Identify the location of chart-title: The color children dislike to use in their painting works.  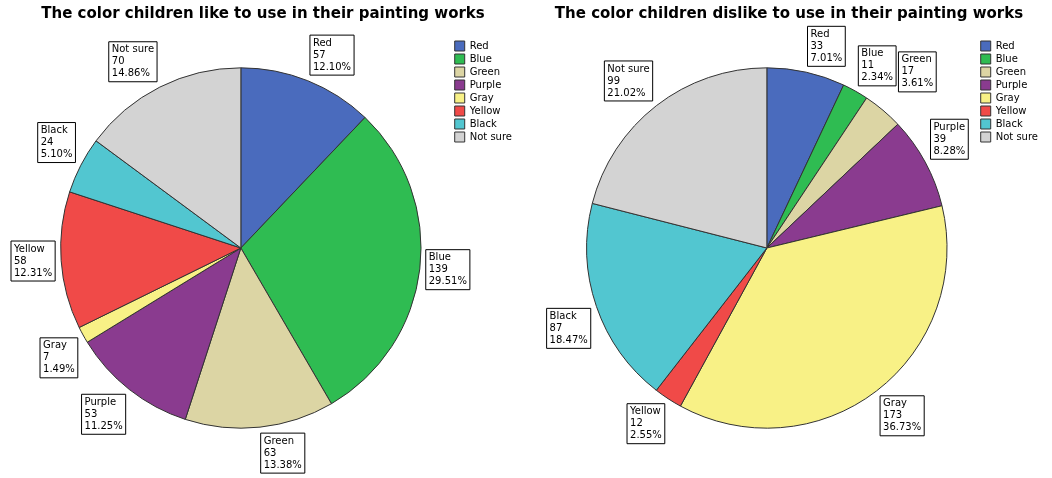
(789, 13).